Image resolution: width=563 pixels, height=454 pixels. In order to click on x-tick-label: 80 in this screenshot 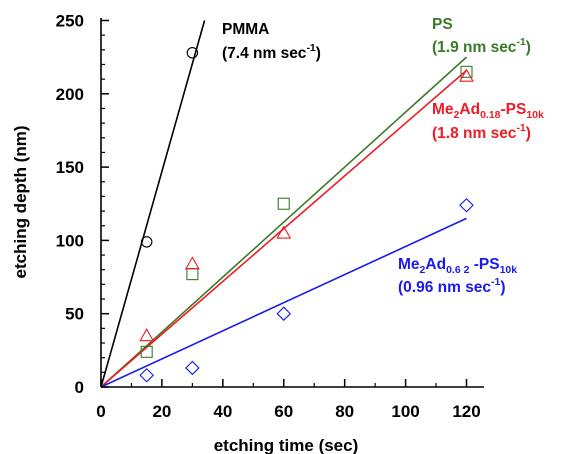, I will do `click(344, 411)`.